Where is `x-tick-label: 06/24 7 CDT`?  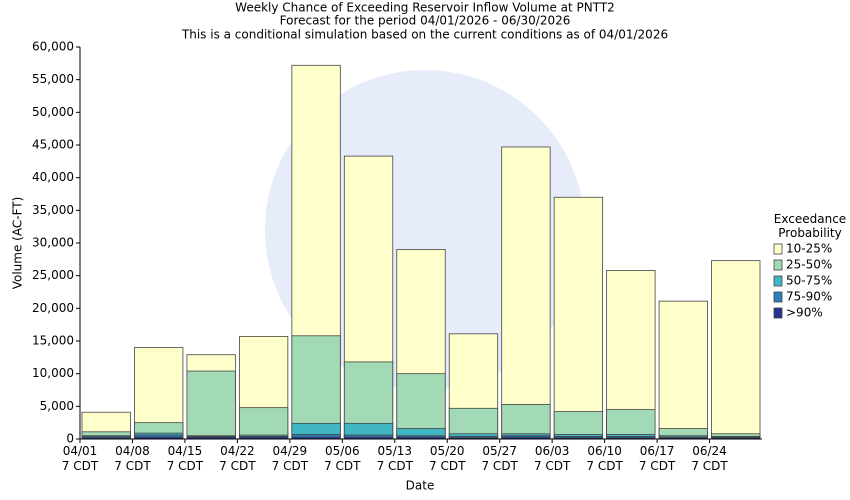 x-tick-label: 06/24 7 CDT is located at coordinates (709, 458).